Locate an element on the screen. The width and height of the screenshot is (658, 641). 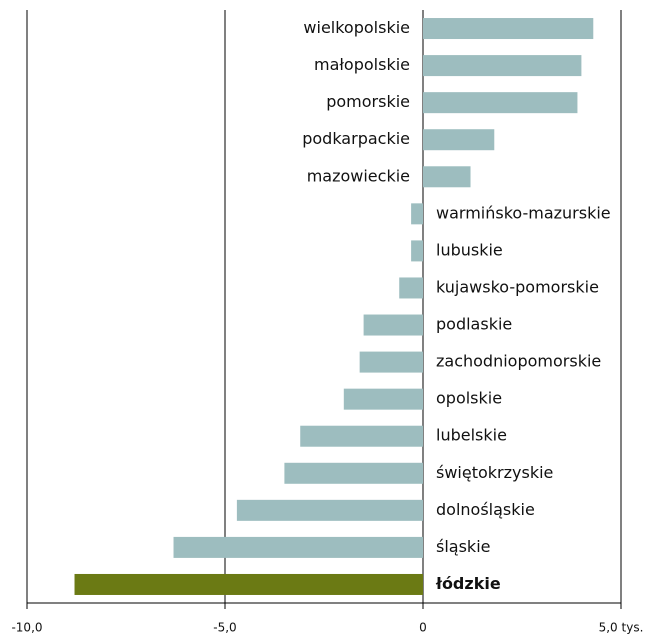
category-label: śląskie is located at coordinates (463, 546).